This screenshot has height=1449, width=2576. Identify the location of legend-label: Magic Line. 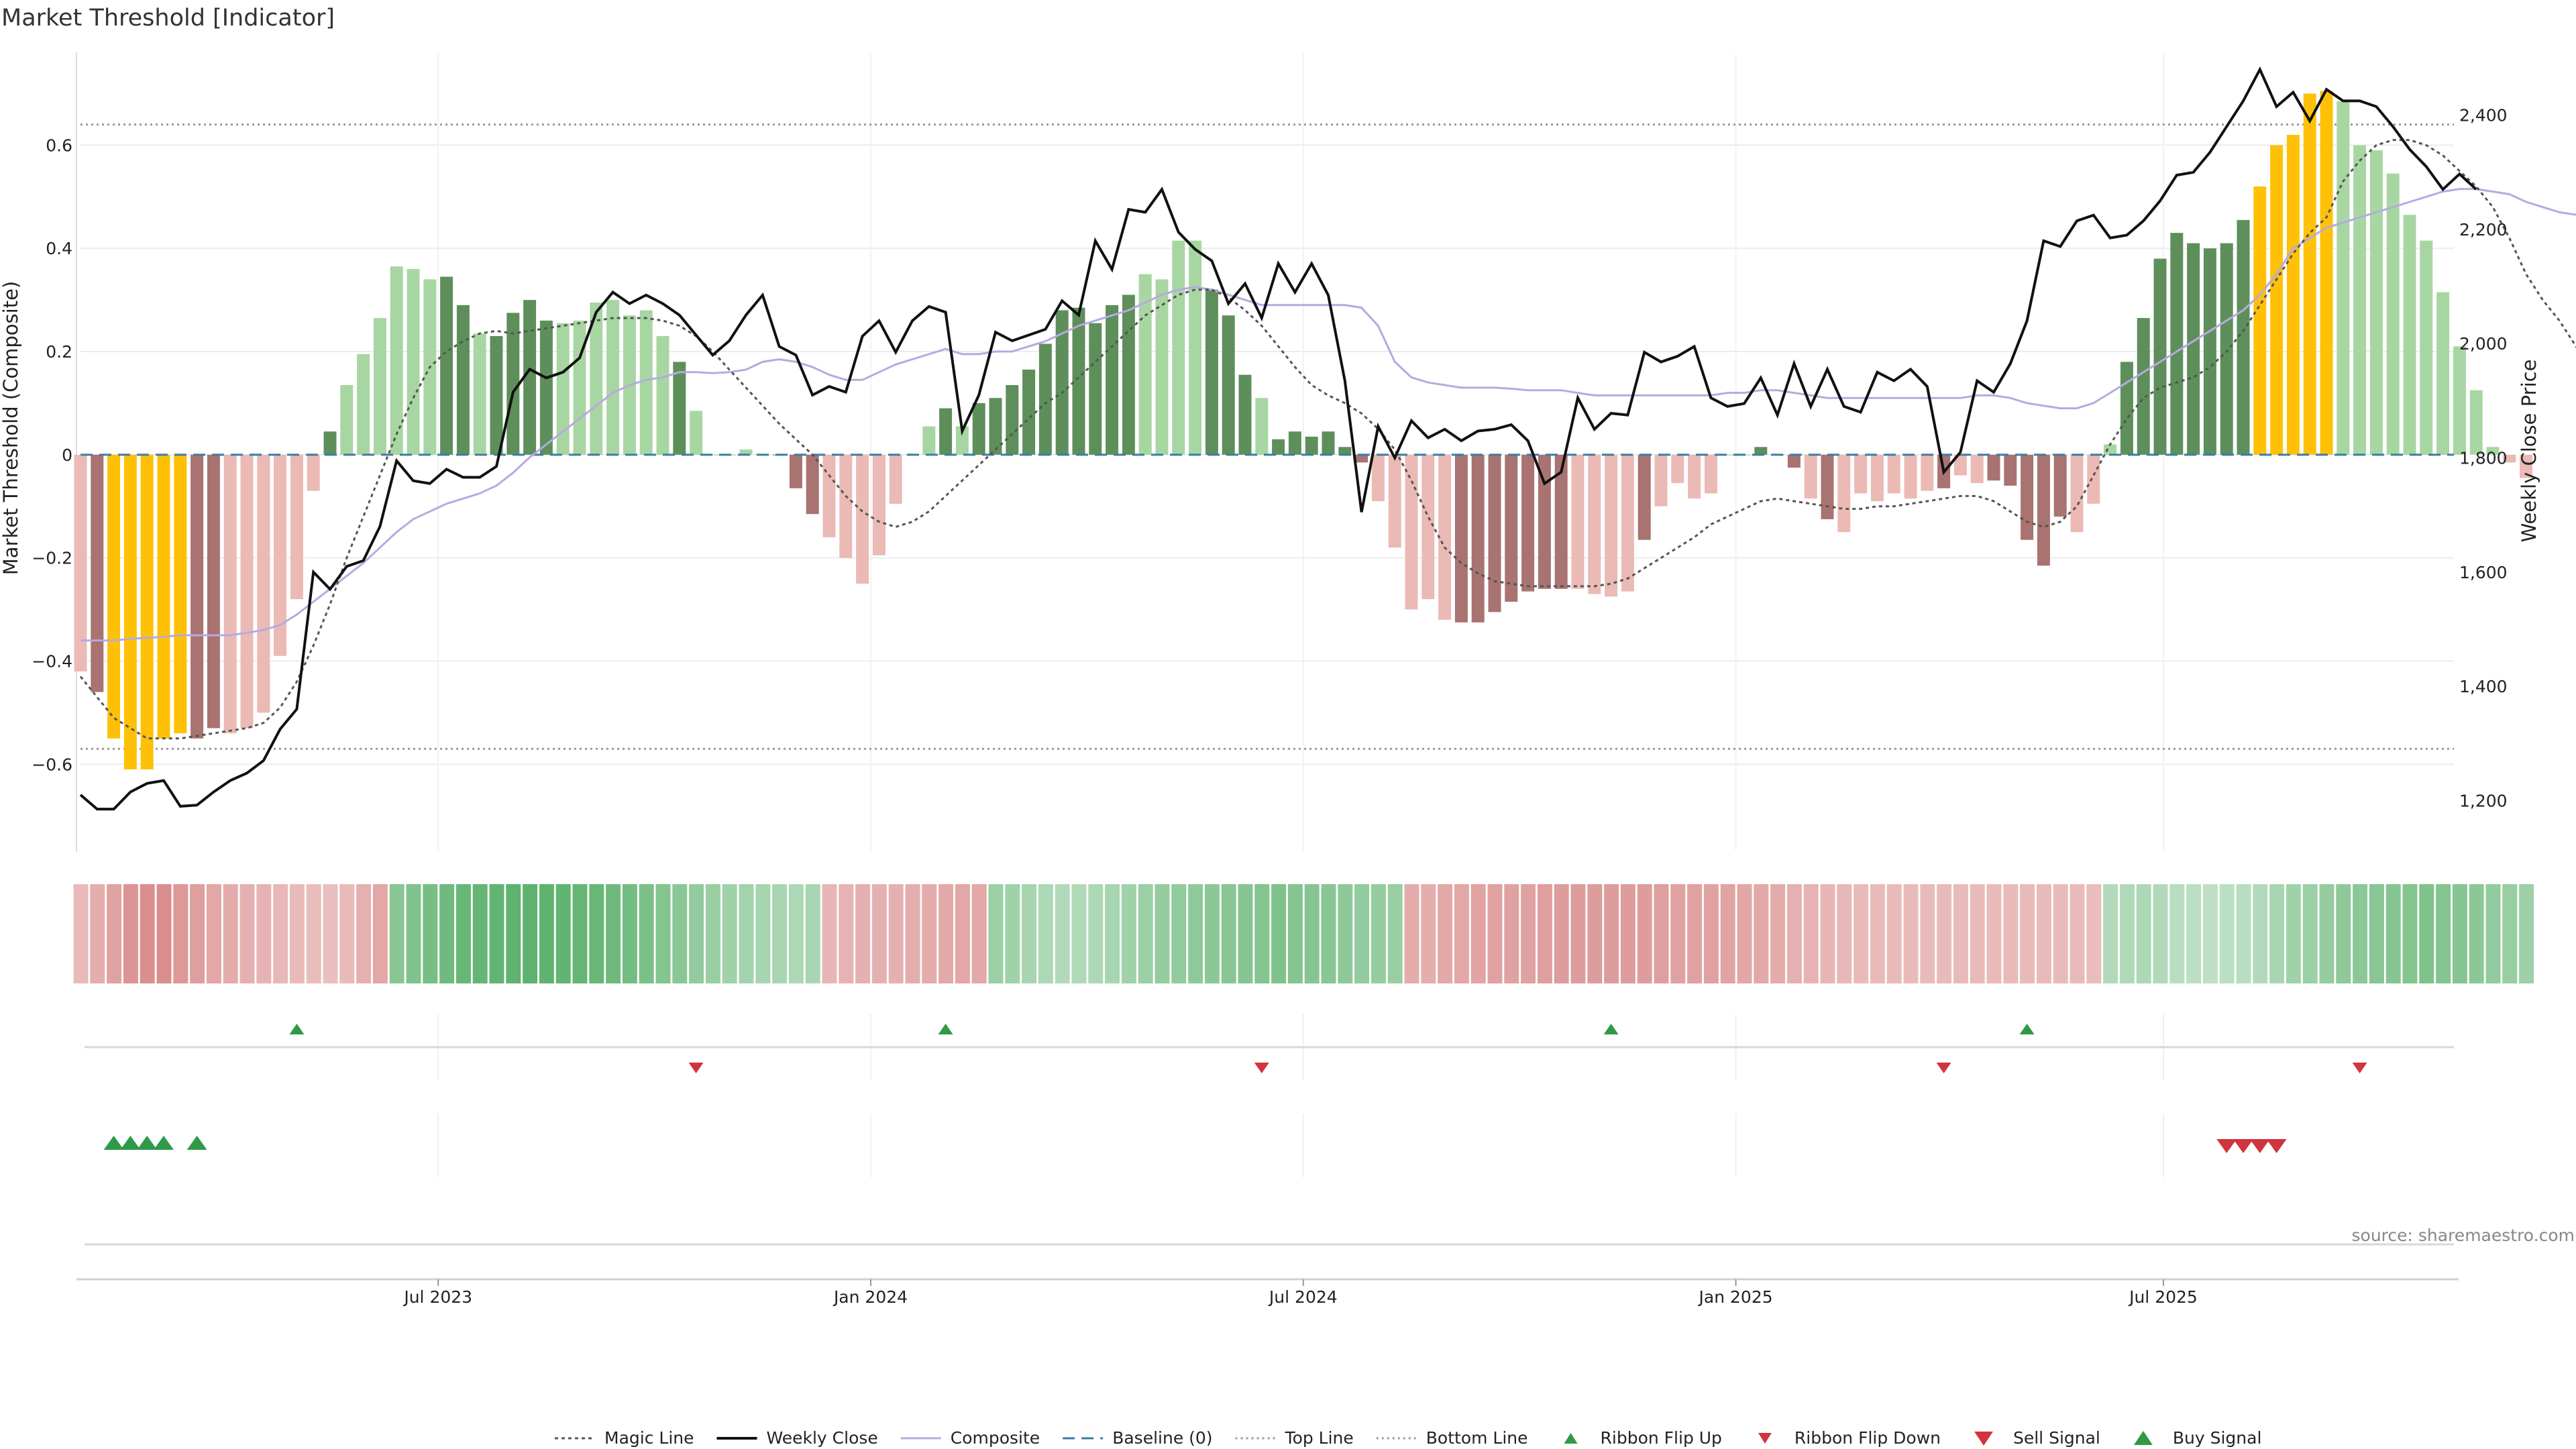
(649, 1438).